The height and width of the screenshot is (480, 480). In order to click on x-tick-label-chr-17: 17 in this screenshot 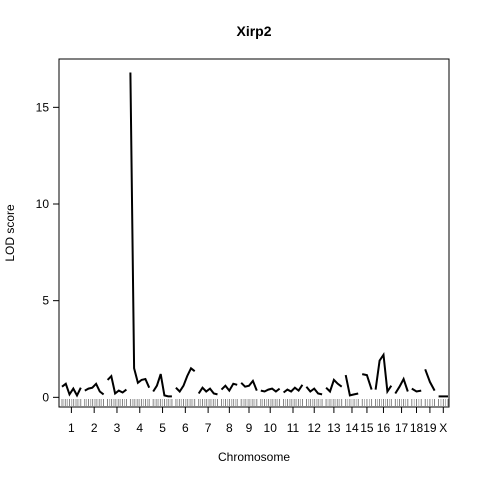, I will do `click(402, 428)`.